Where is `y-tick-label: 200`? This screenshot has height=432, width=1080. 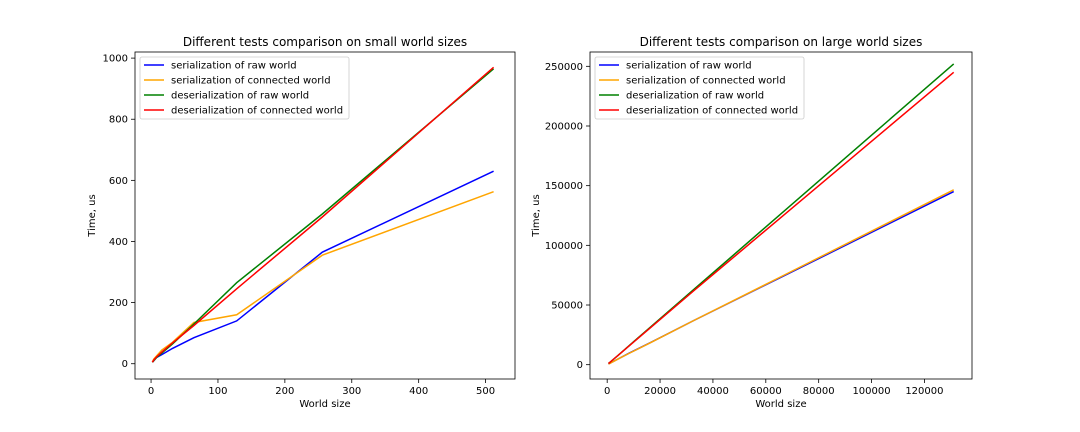 y-tick-label: 200 is located at coordinates (118, 303).